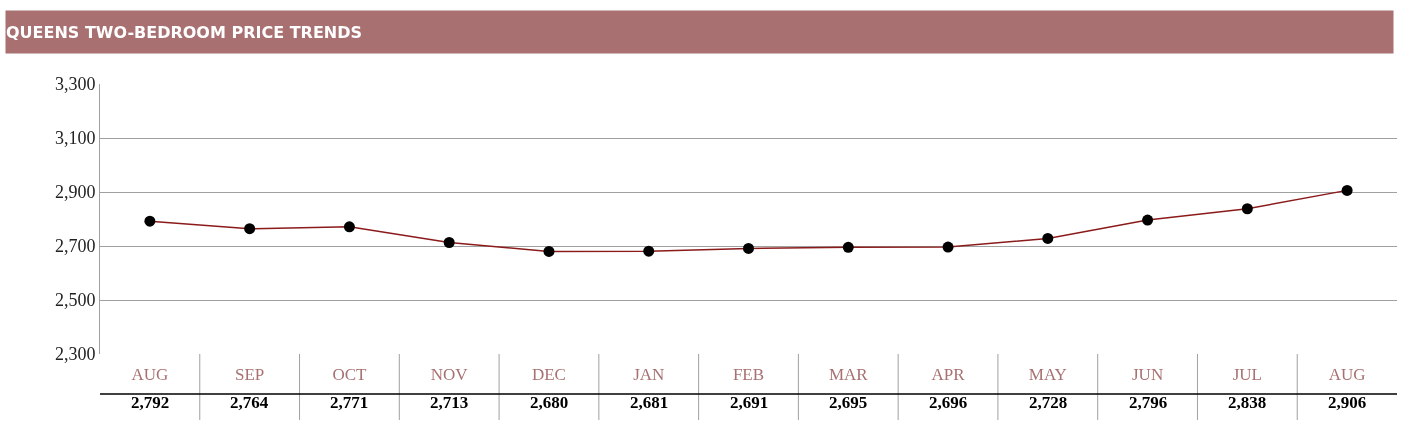  I want to click on text: 2,838, so click(1247, 402).